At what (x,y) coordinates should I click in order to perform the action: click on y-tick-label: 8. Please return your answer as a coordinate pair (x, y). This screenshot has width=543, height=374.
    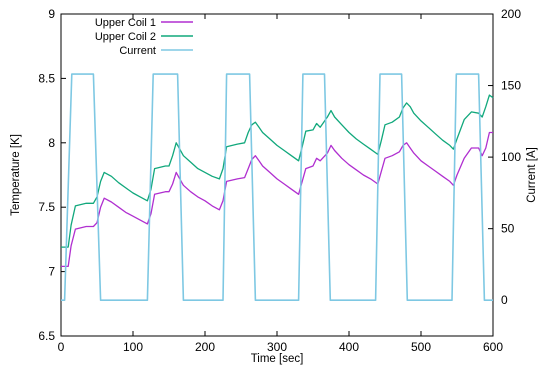
    Looking at the image, I should click on (51, 143).